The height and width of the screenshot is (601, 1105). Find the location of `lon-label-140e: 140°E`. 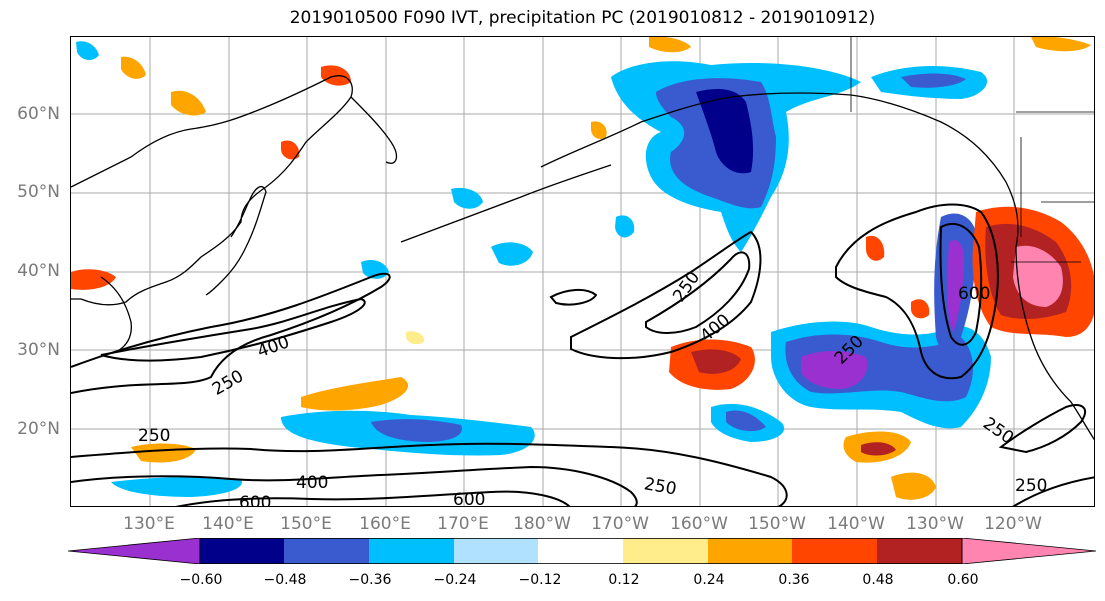

lon-label-140e: 140°E is located at coordinates (228, 524).